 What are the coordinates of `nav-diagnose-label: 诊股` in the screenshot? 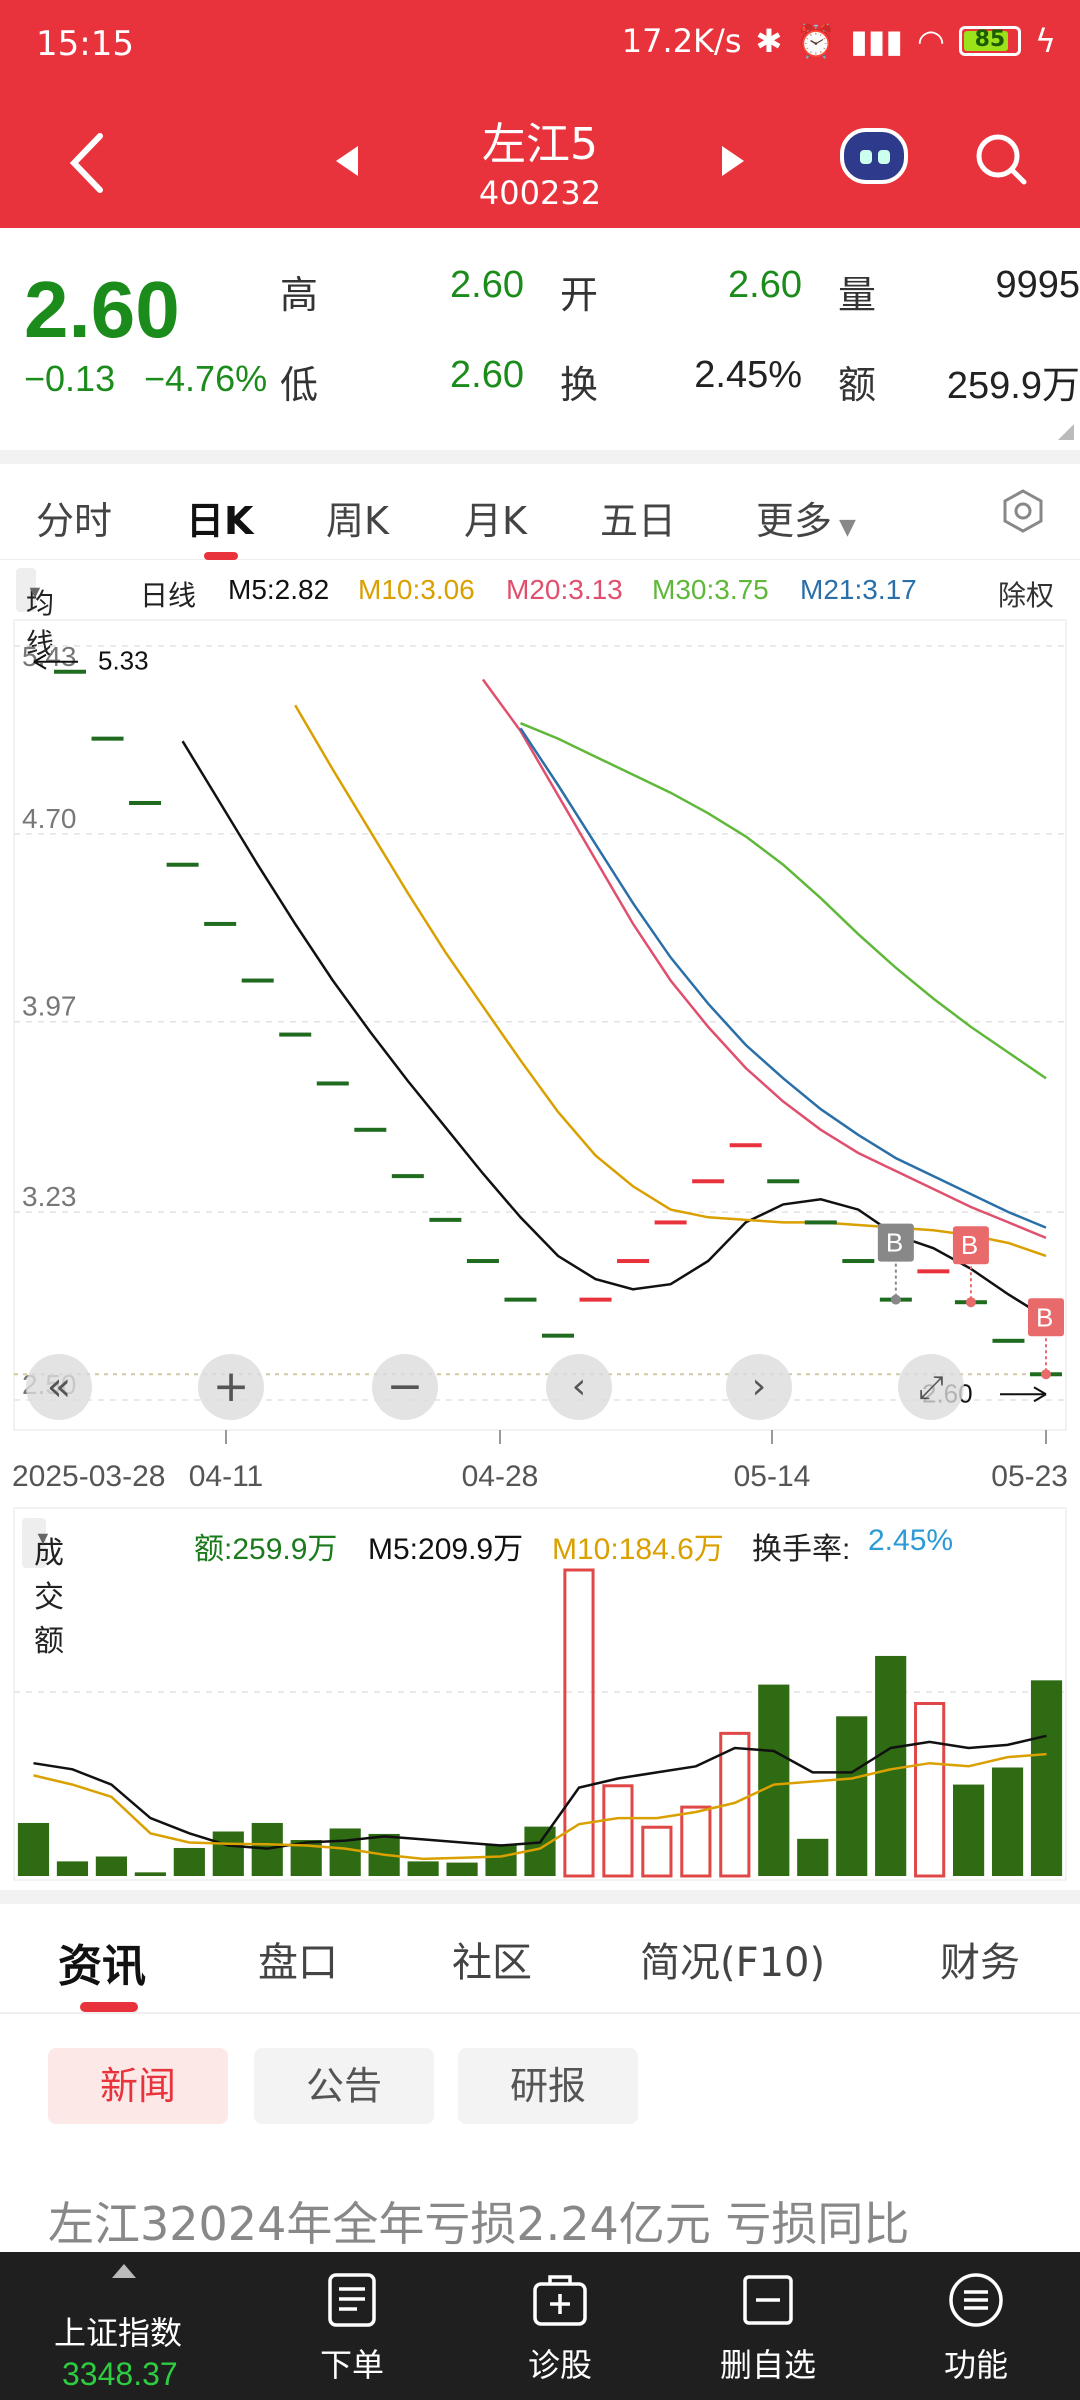 It's located at (559, 2365).